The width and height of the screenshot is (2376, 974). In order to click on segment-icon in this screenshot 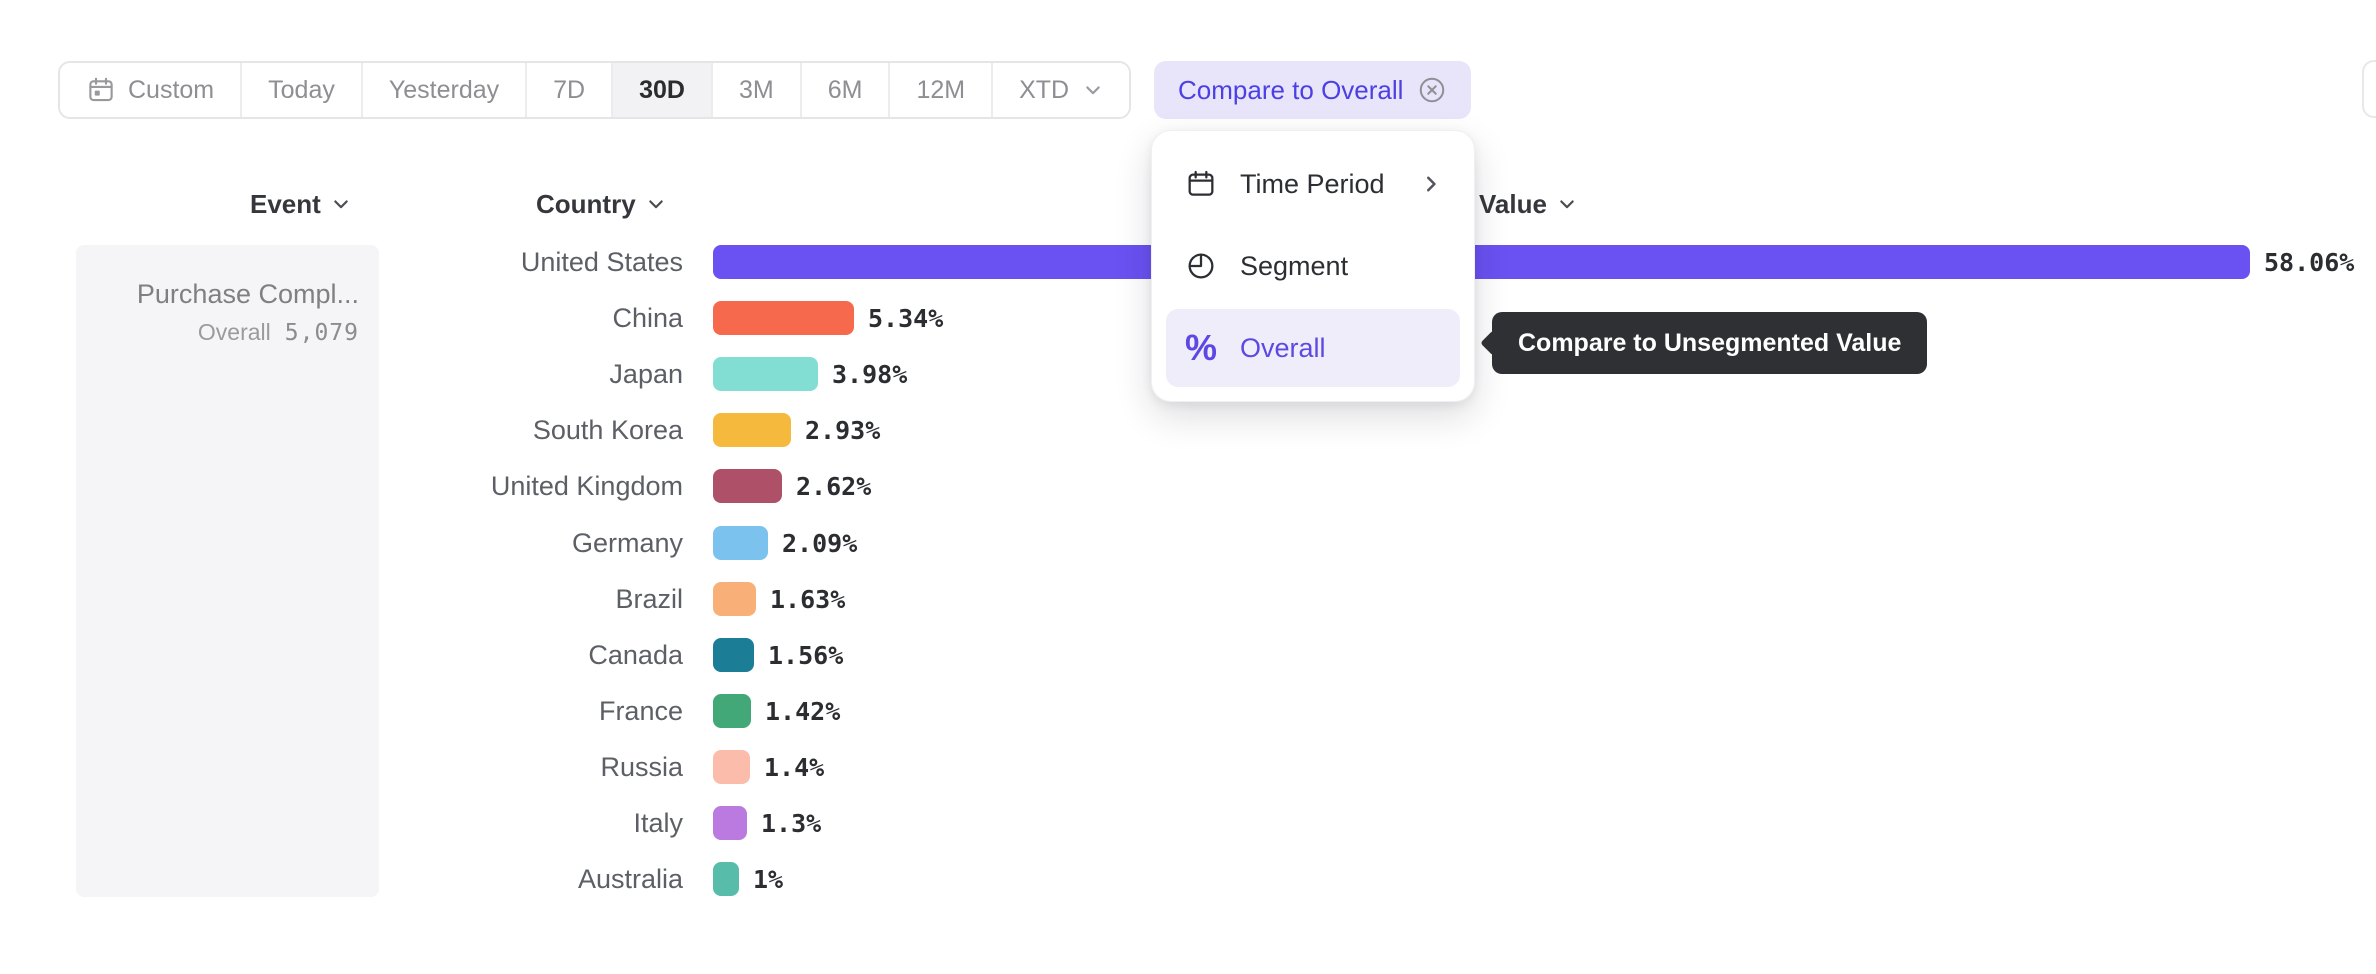, I will do `click(1201, 266)`.